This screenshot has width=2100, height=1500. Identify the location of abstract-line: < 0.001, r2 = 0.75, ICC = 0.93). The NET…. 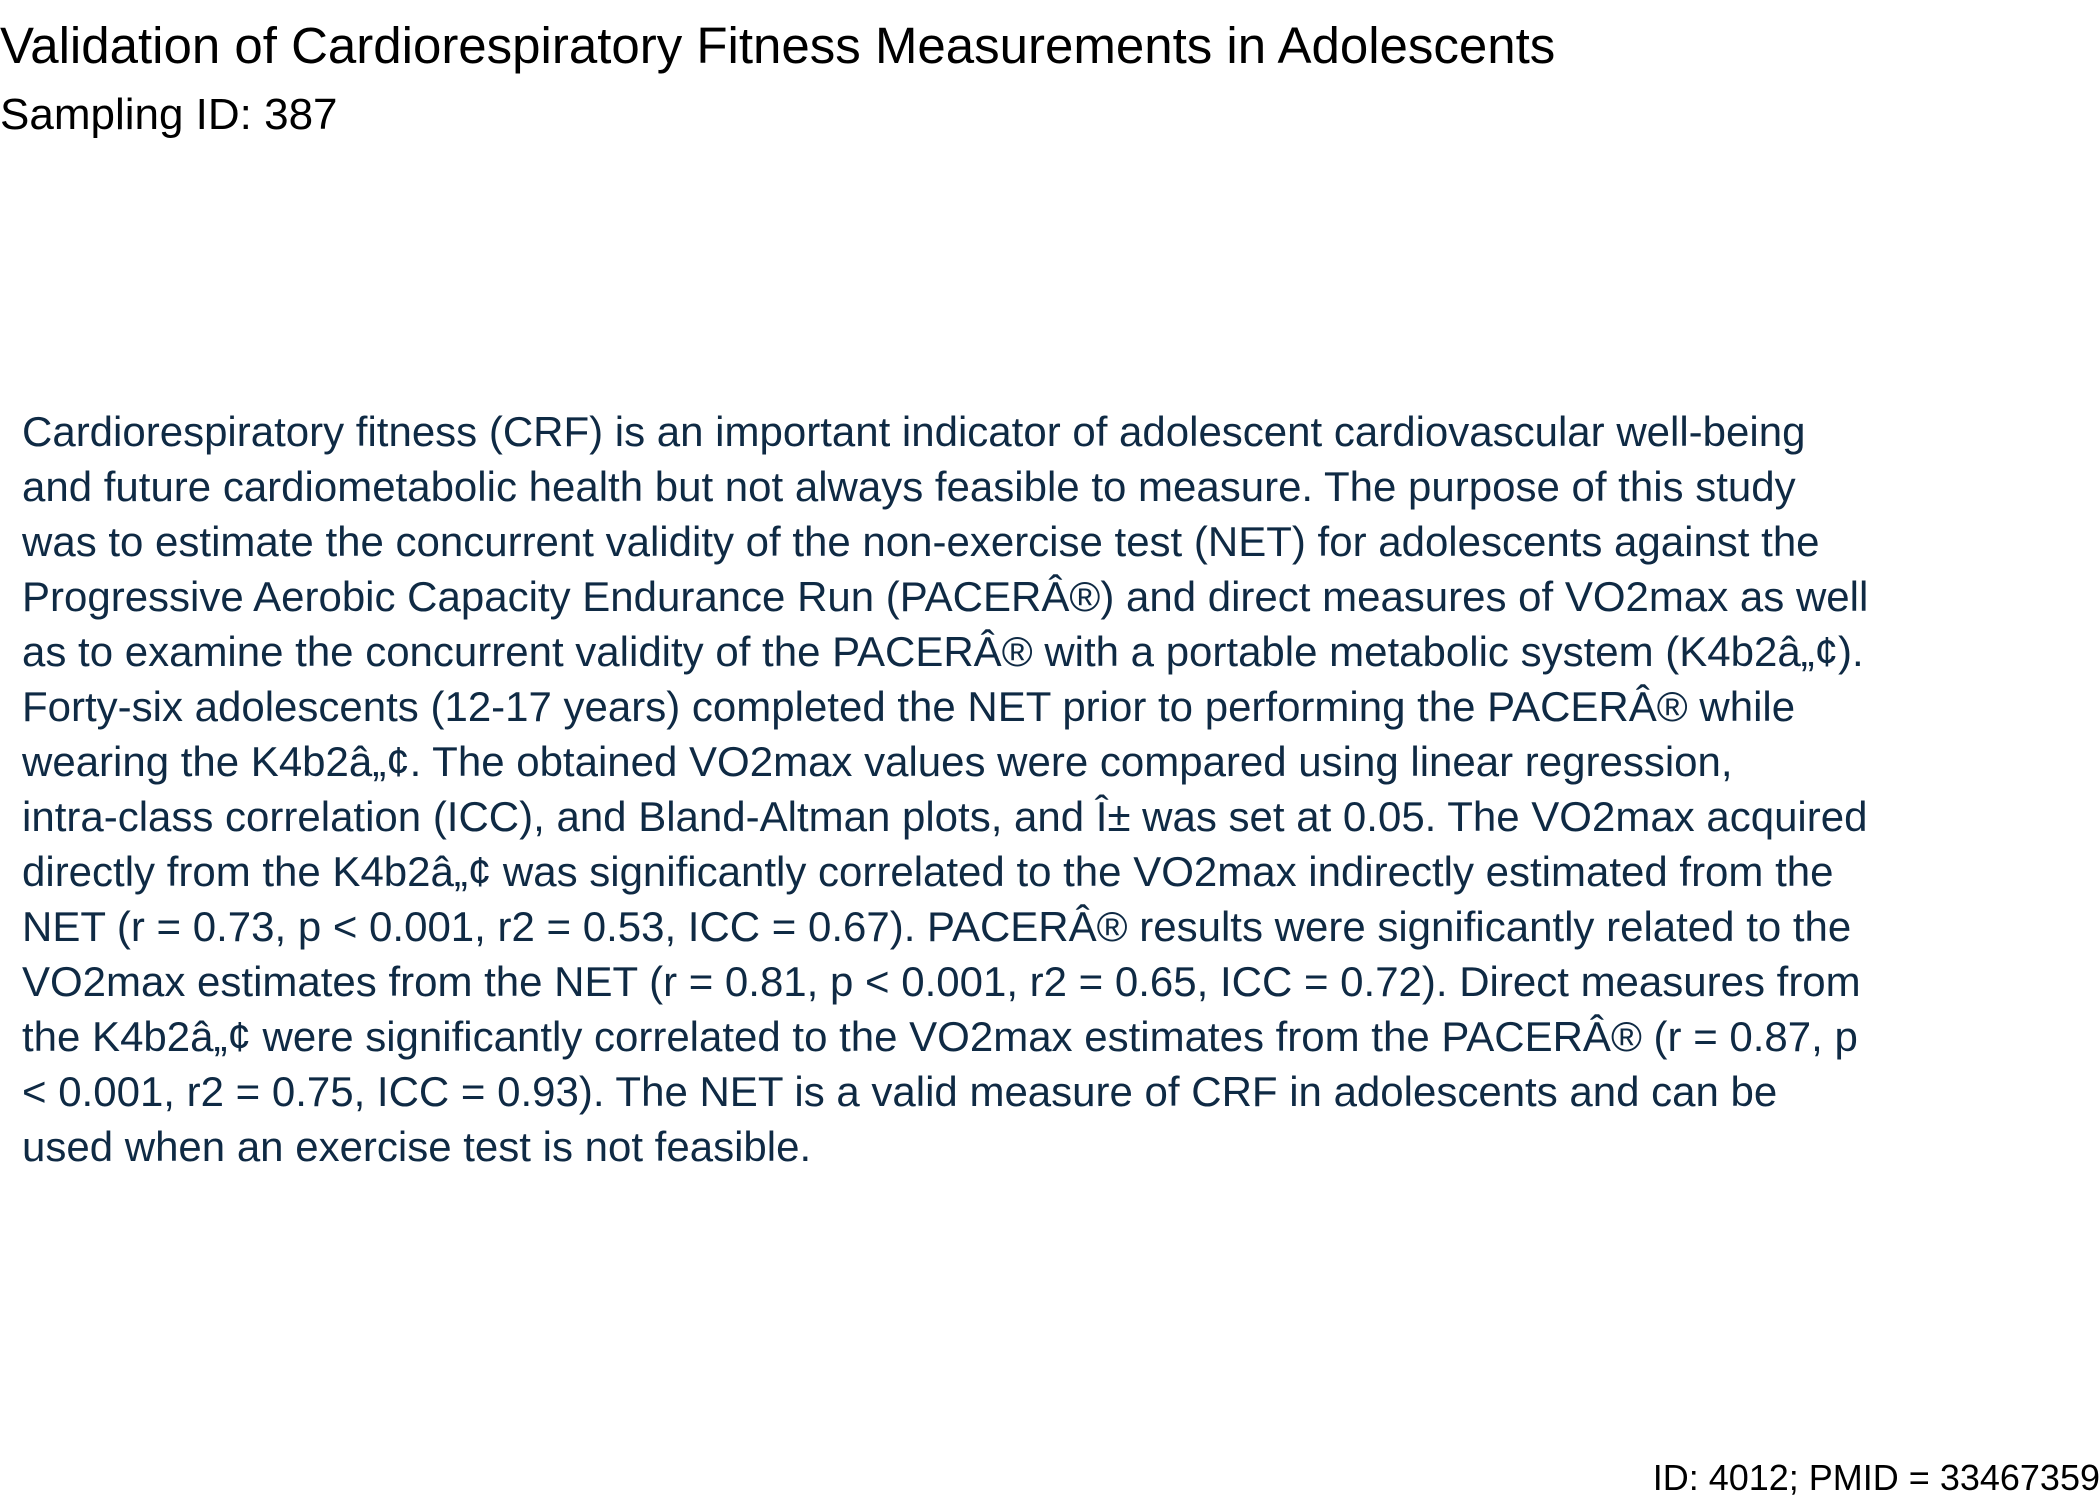
(900, 1091).